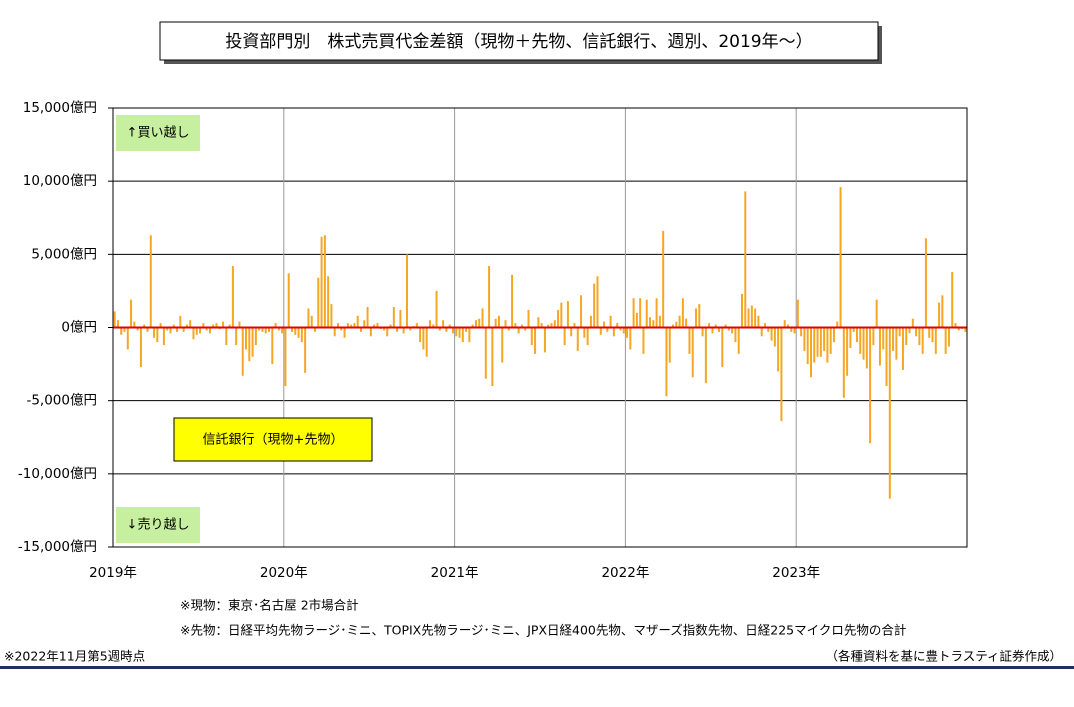  I want to click on annotation: ↑買い越し, so click(158, 133).